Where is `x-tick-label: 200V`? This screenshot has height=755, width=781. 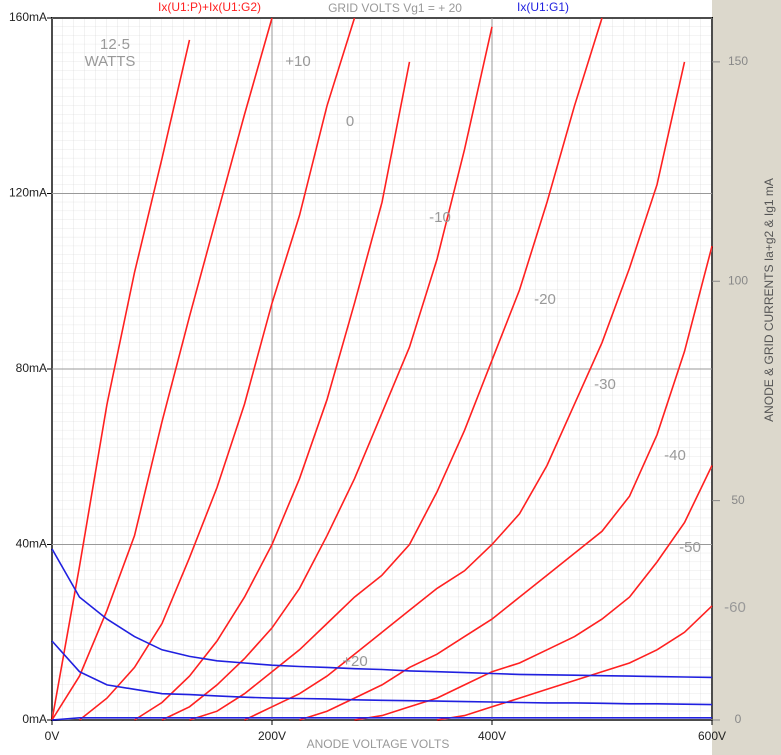 x-tick-label: 200V is located at coordinates (272, 736).